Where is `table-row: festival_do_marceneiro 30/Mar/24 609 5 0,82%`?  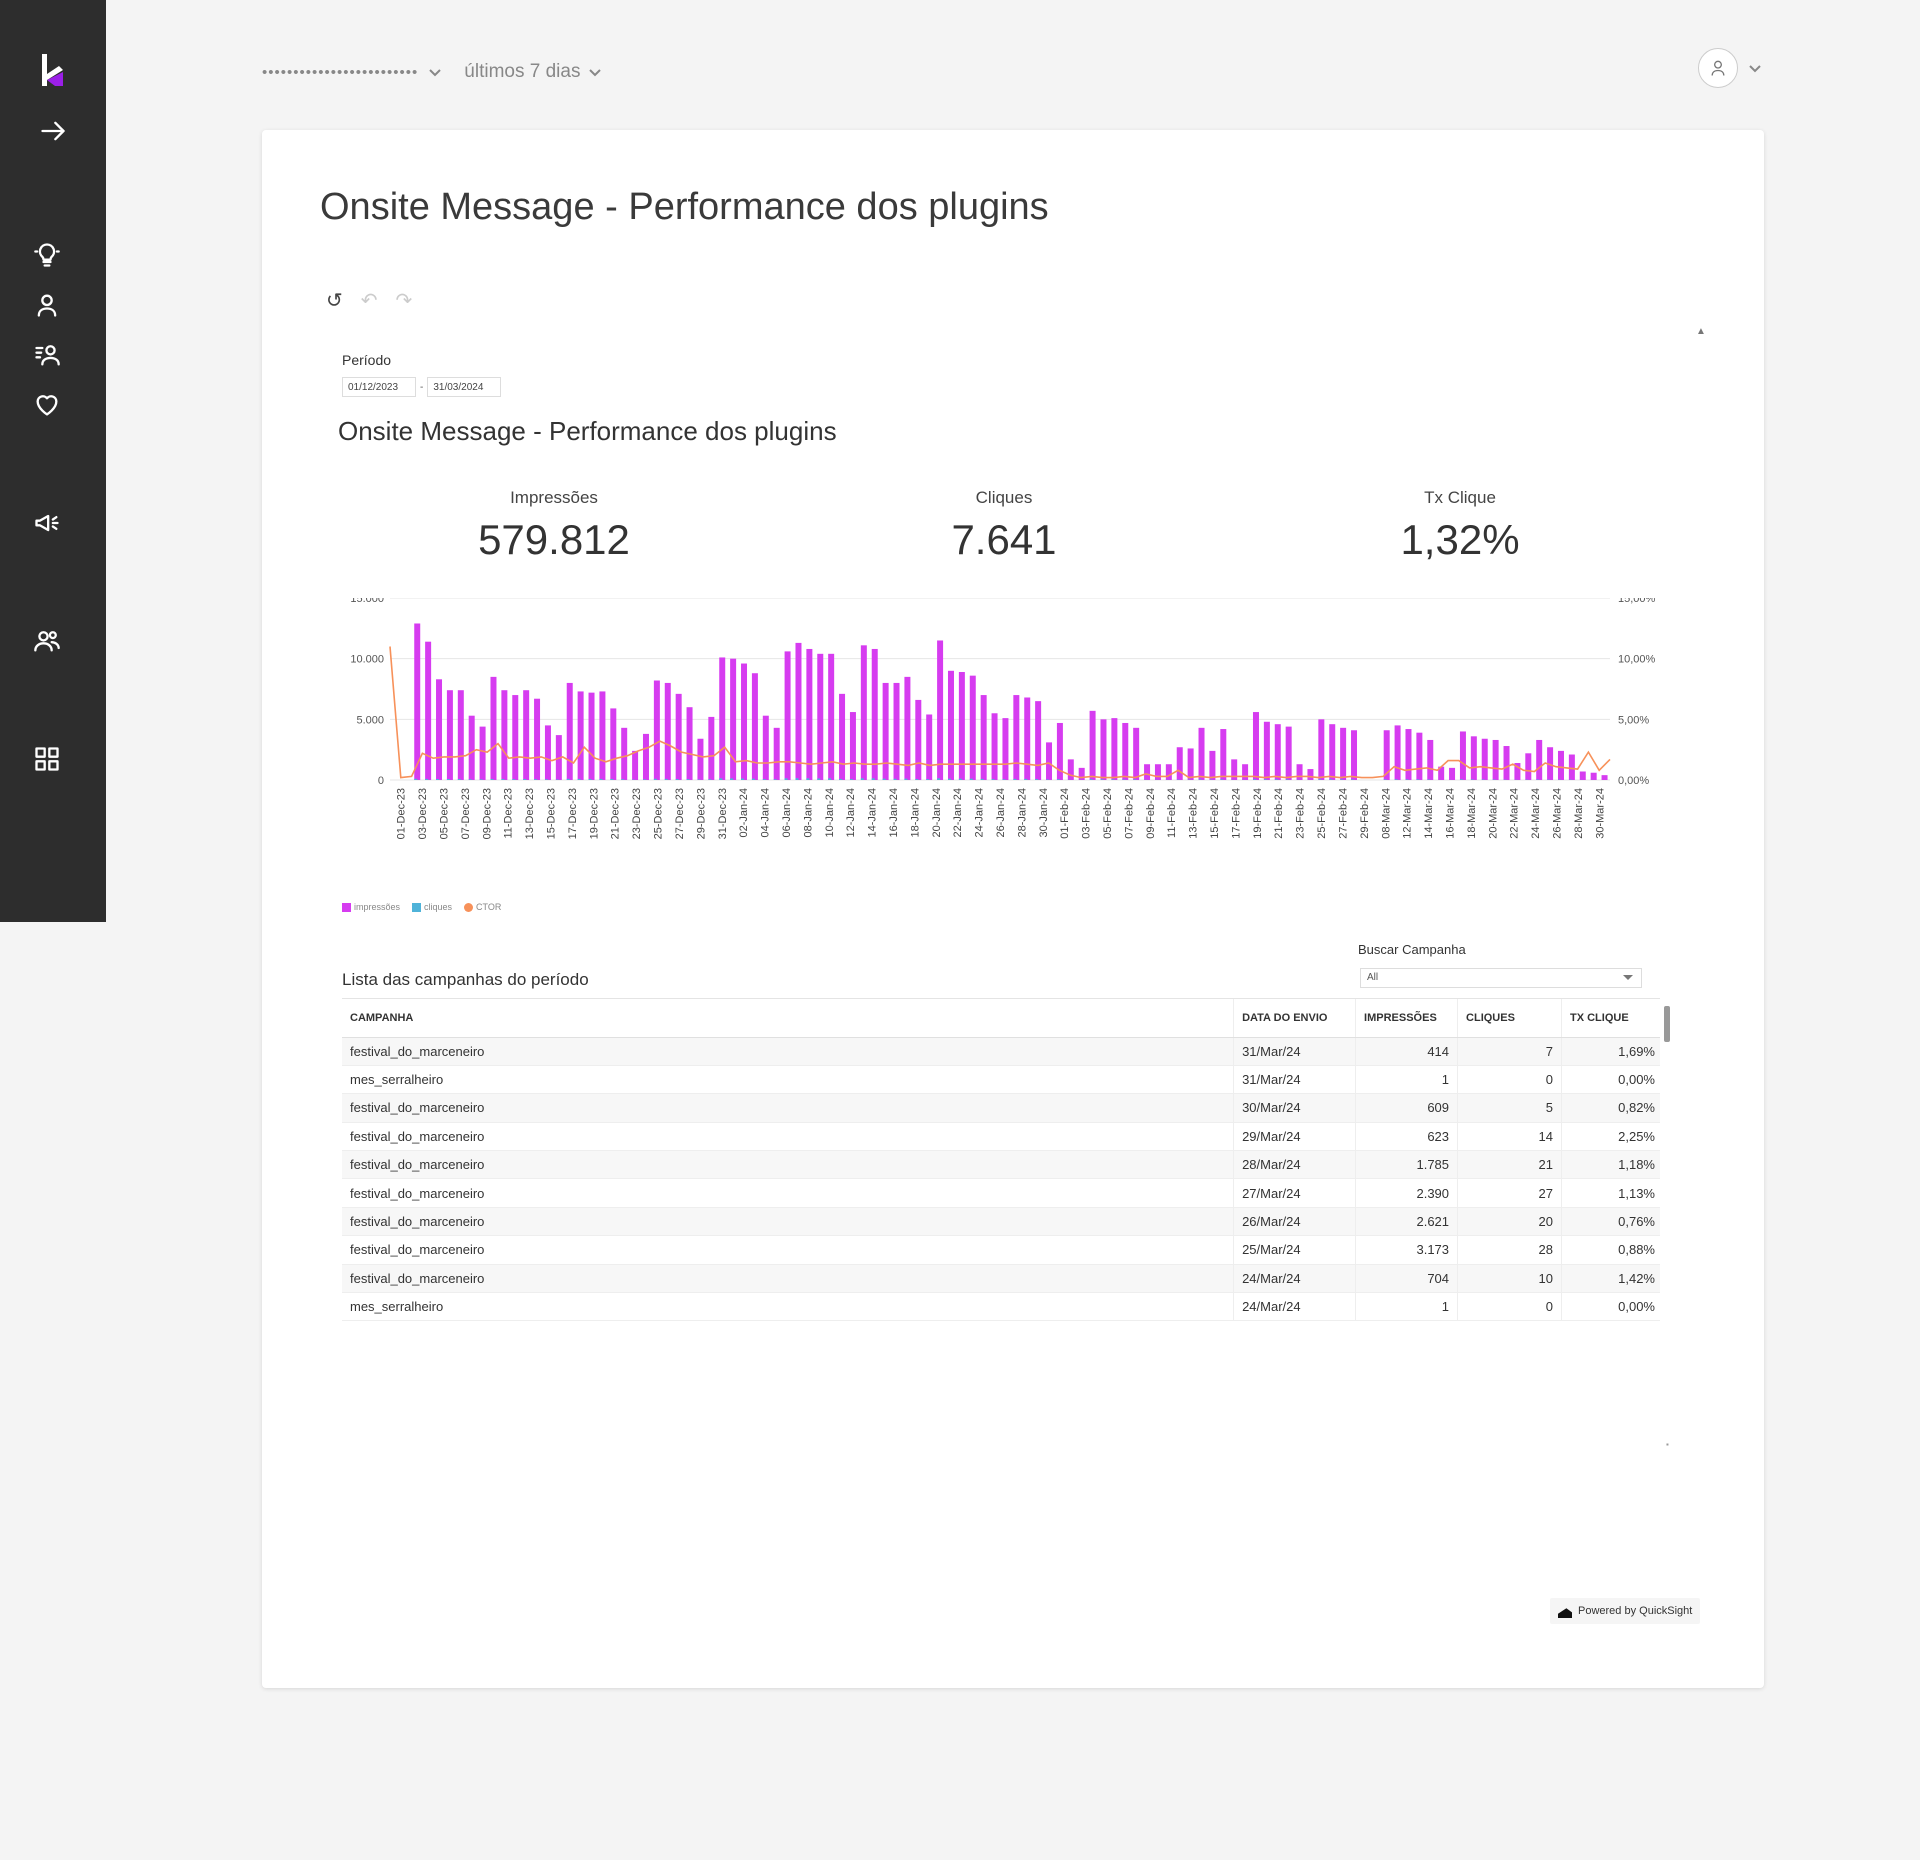 table-row: festival_do_marceneiro 30/Mar/24 609 5 0,82% is located at coordinates (1001, 1108).